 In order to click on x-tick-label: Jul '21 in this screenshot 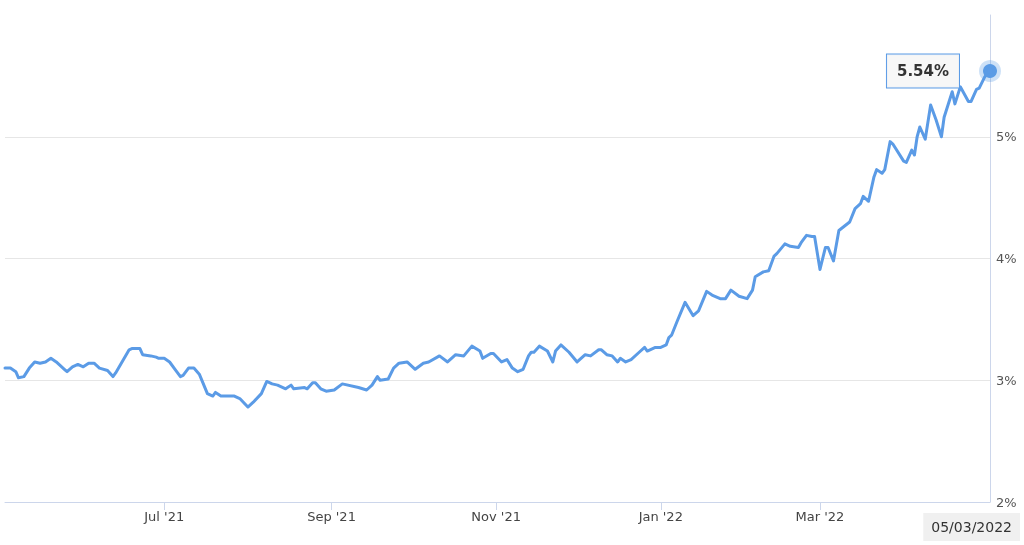, I will do `click(164, 516)`.